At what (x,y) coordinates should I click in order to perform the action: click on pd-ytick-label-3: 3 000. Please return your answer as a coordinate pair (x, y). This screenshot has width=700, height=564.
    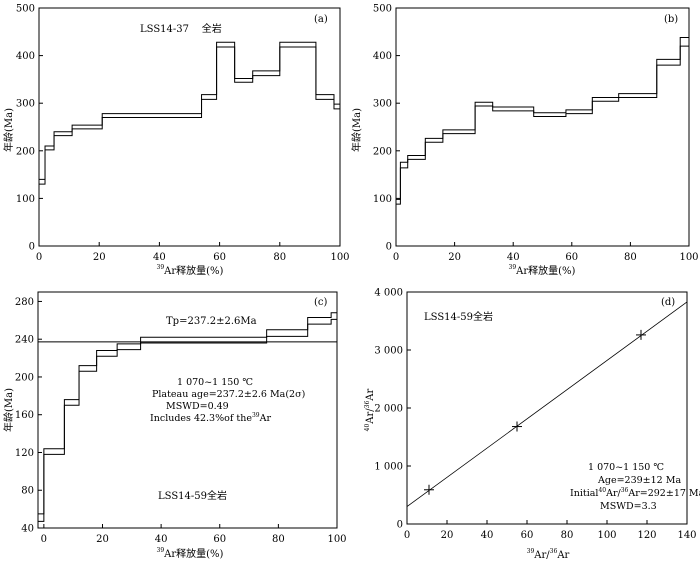
    Looking at the image, I should click on (388, 351).